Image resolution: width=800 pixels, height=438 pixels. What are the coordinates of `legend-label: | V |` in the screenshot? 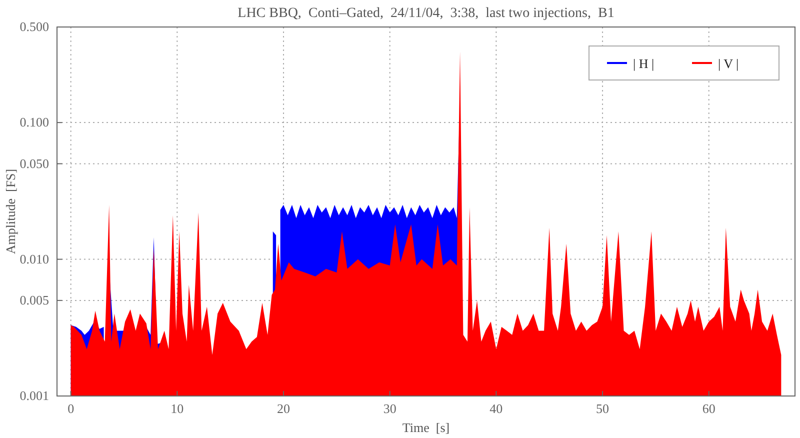 It's located at (728, 63).